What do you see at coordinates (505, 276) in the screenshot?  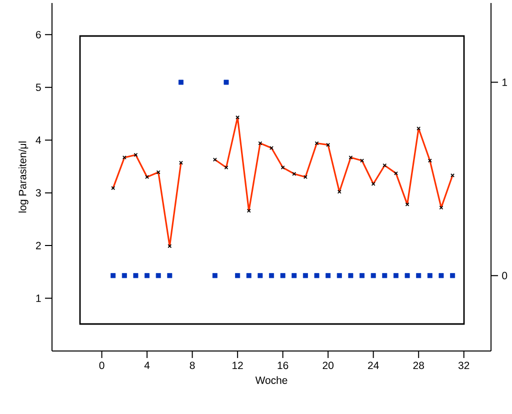 I see `y2-tick-label: 0` at bounding box center [505, 276].